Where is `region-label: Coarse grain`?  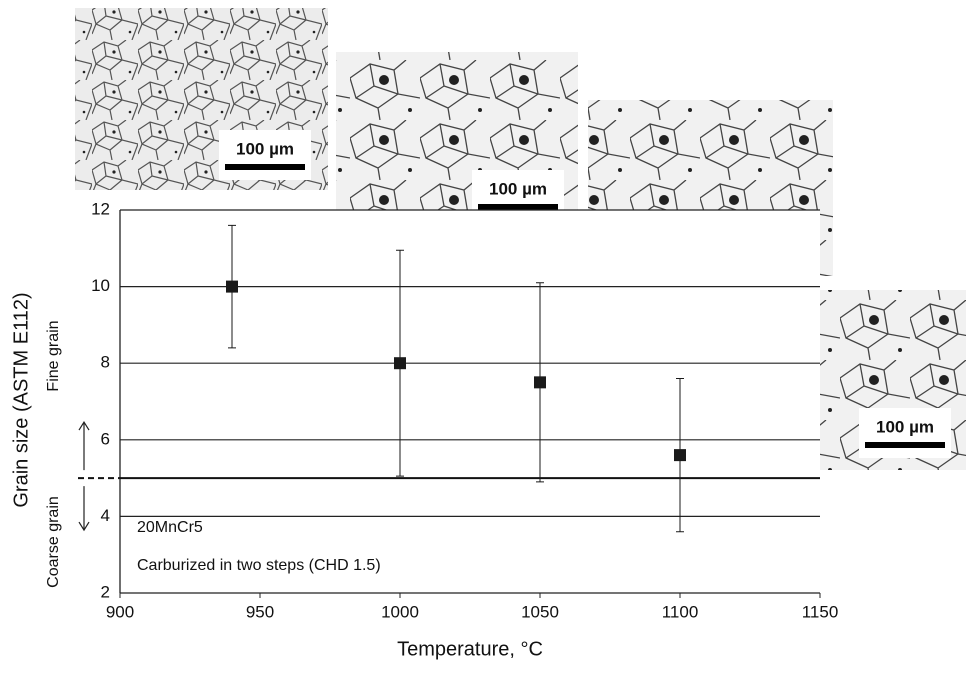 region-label: Coarse grain is located at coordinates (53, 542).